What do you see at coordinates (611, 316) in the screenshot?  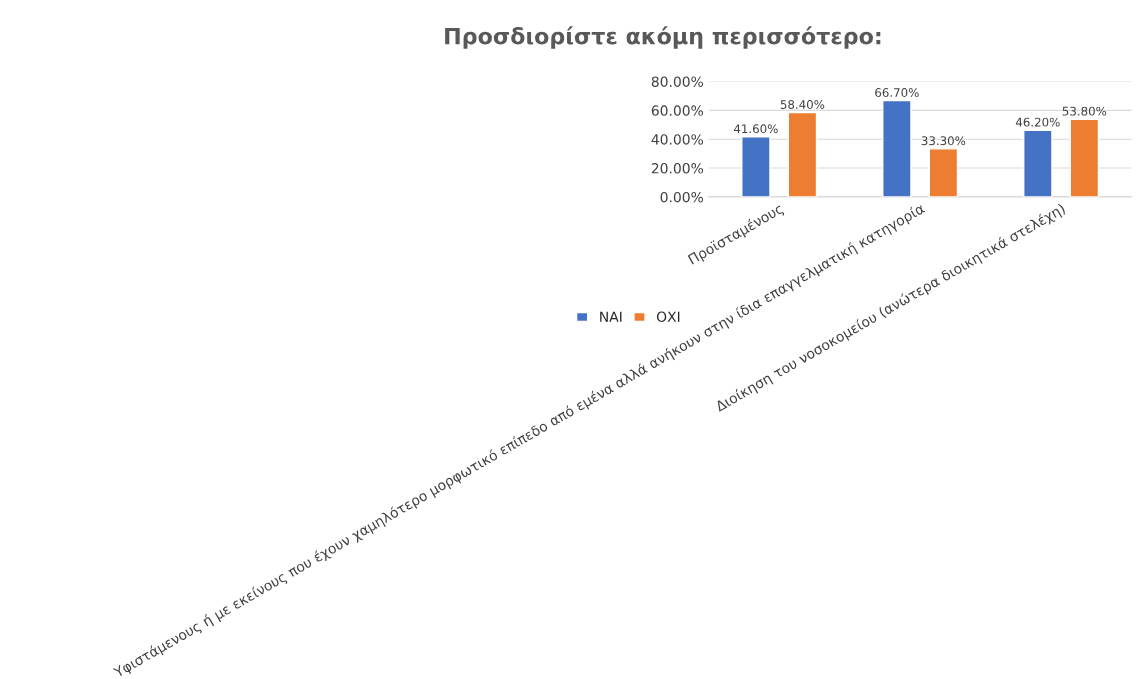 I see `legend-label: ΝΑΙ` at bounding box center [611, 316].